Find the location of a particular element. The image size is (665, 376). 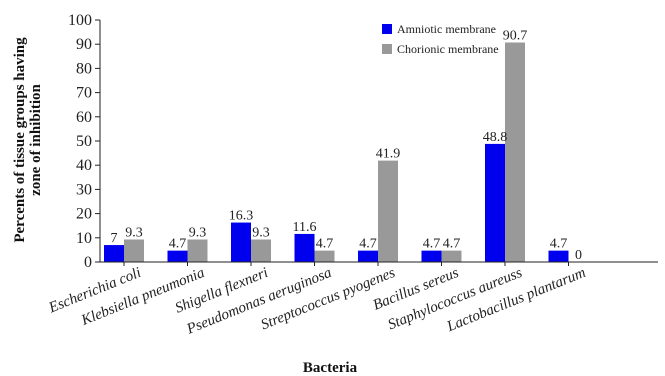

y-ticks-group: 0 10 20 30 40 50 60 70 80 90 100 is located at coordinates (84, 141).